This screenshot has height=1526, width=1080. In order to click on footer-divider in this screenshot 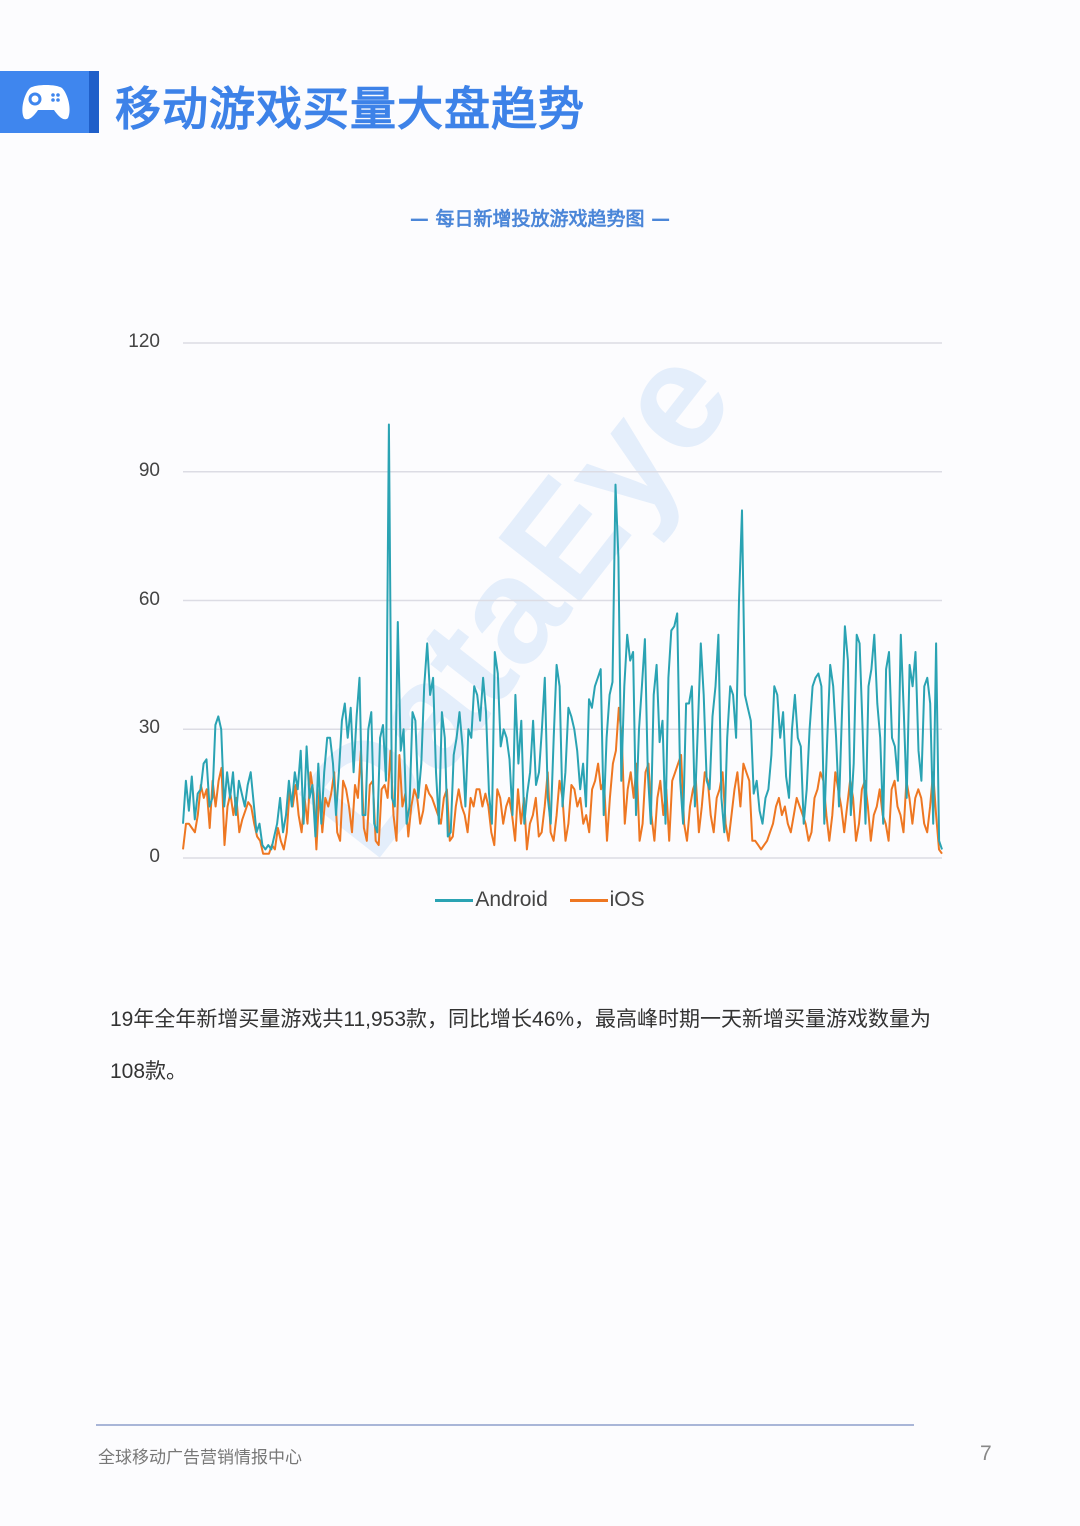, I will do `click(505, 1425)`.